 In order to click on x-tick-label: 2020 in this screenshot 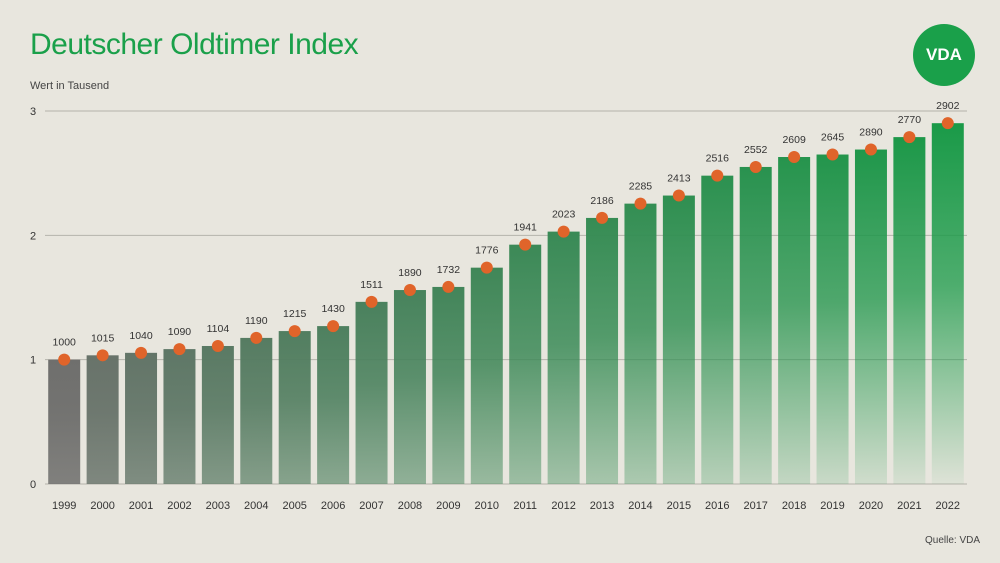, I will do `click(871, 506)`.